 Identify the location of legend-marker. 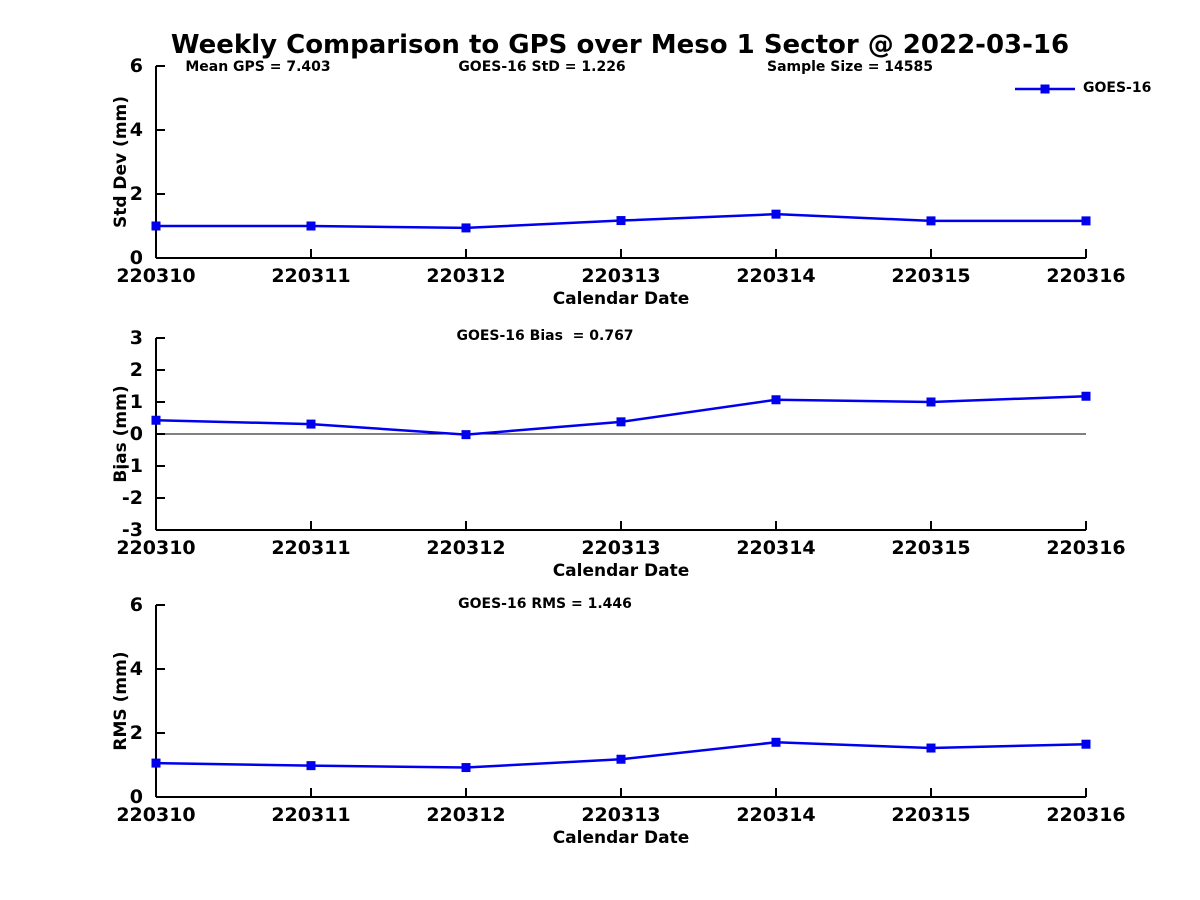
(1045, 89).